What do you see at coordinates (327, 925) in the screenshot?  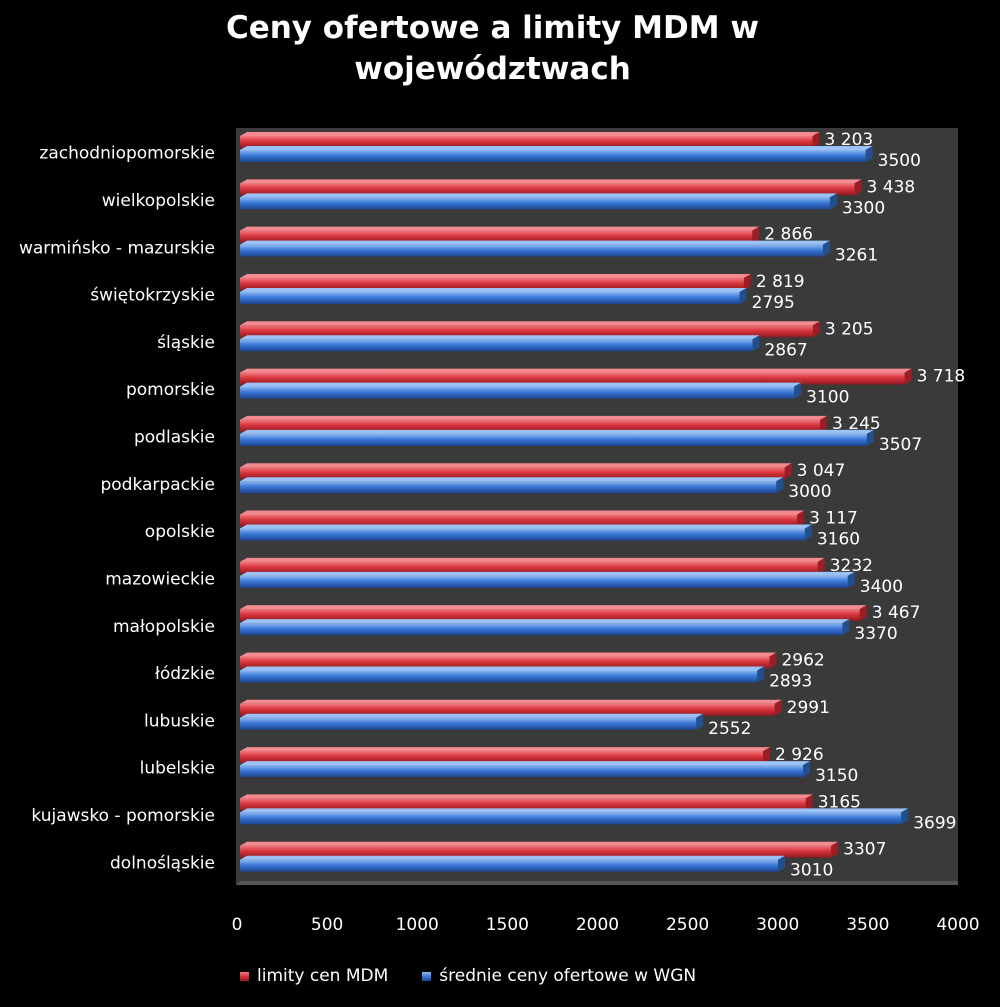 I see `x-tick-label: 500` at bounding box center [327, 925].